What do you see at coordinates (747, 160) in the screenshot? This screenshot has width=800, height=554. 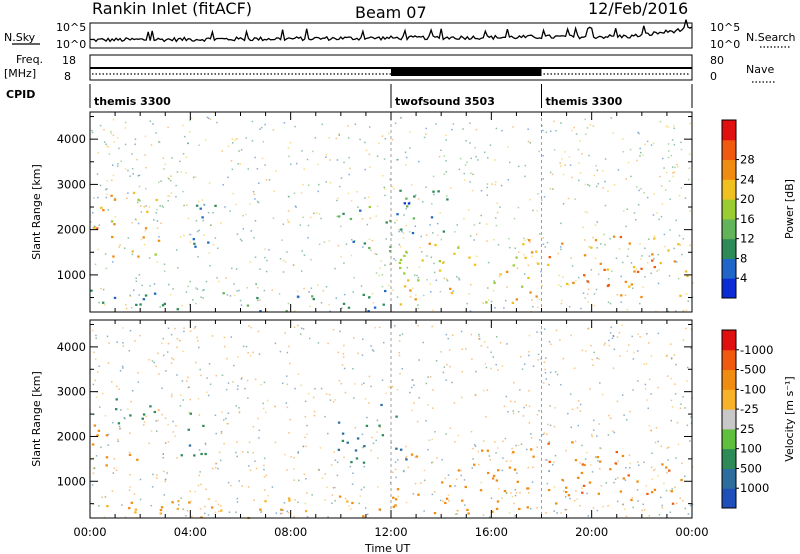 I see `colorbar-tick-label: 28` at bounding box center [747, 160].